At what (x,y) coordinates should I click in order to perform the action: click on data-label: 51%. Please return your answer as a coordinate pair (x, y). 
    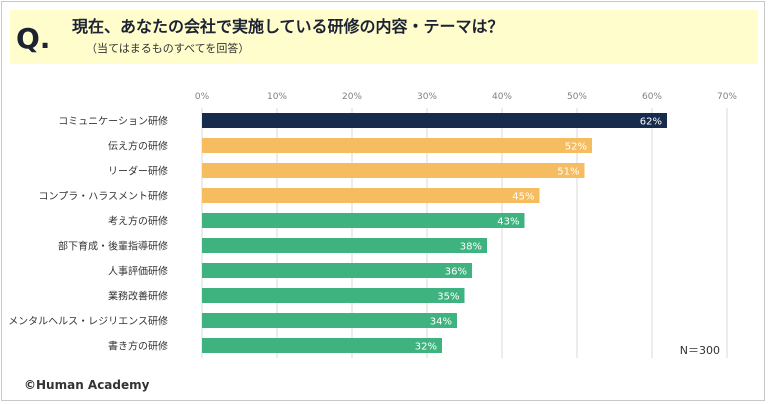
    Looking at the image, I should click on (568, 172).